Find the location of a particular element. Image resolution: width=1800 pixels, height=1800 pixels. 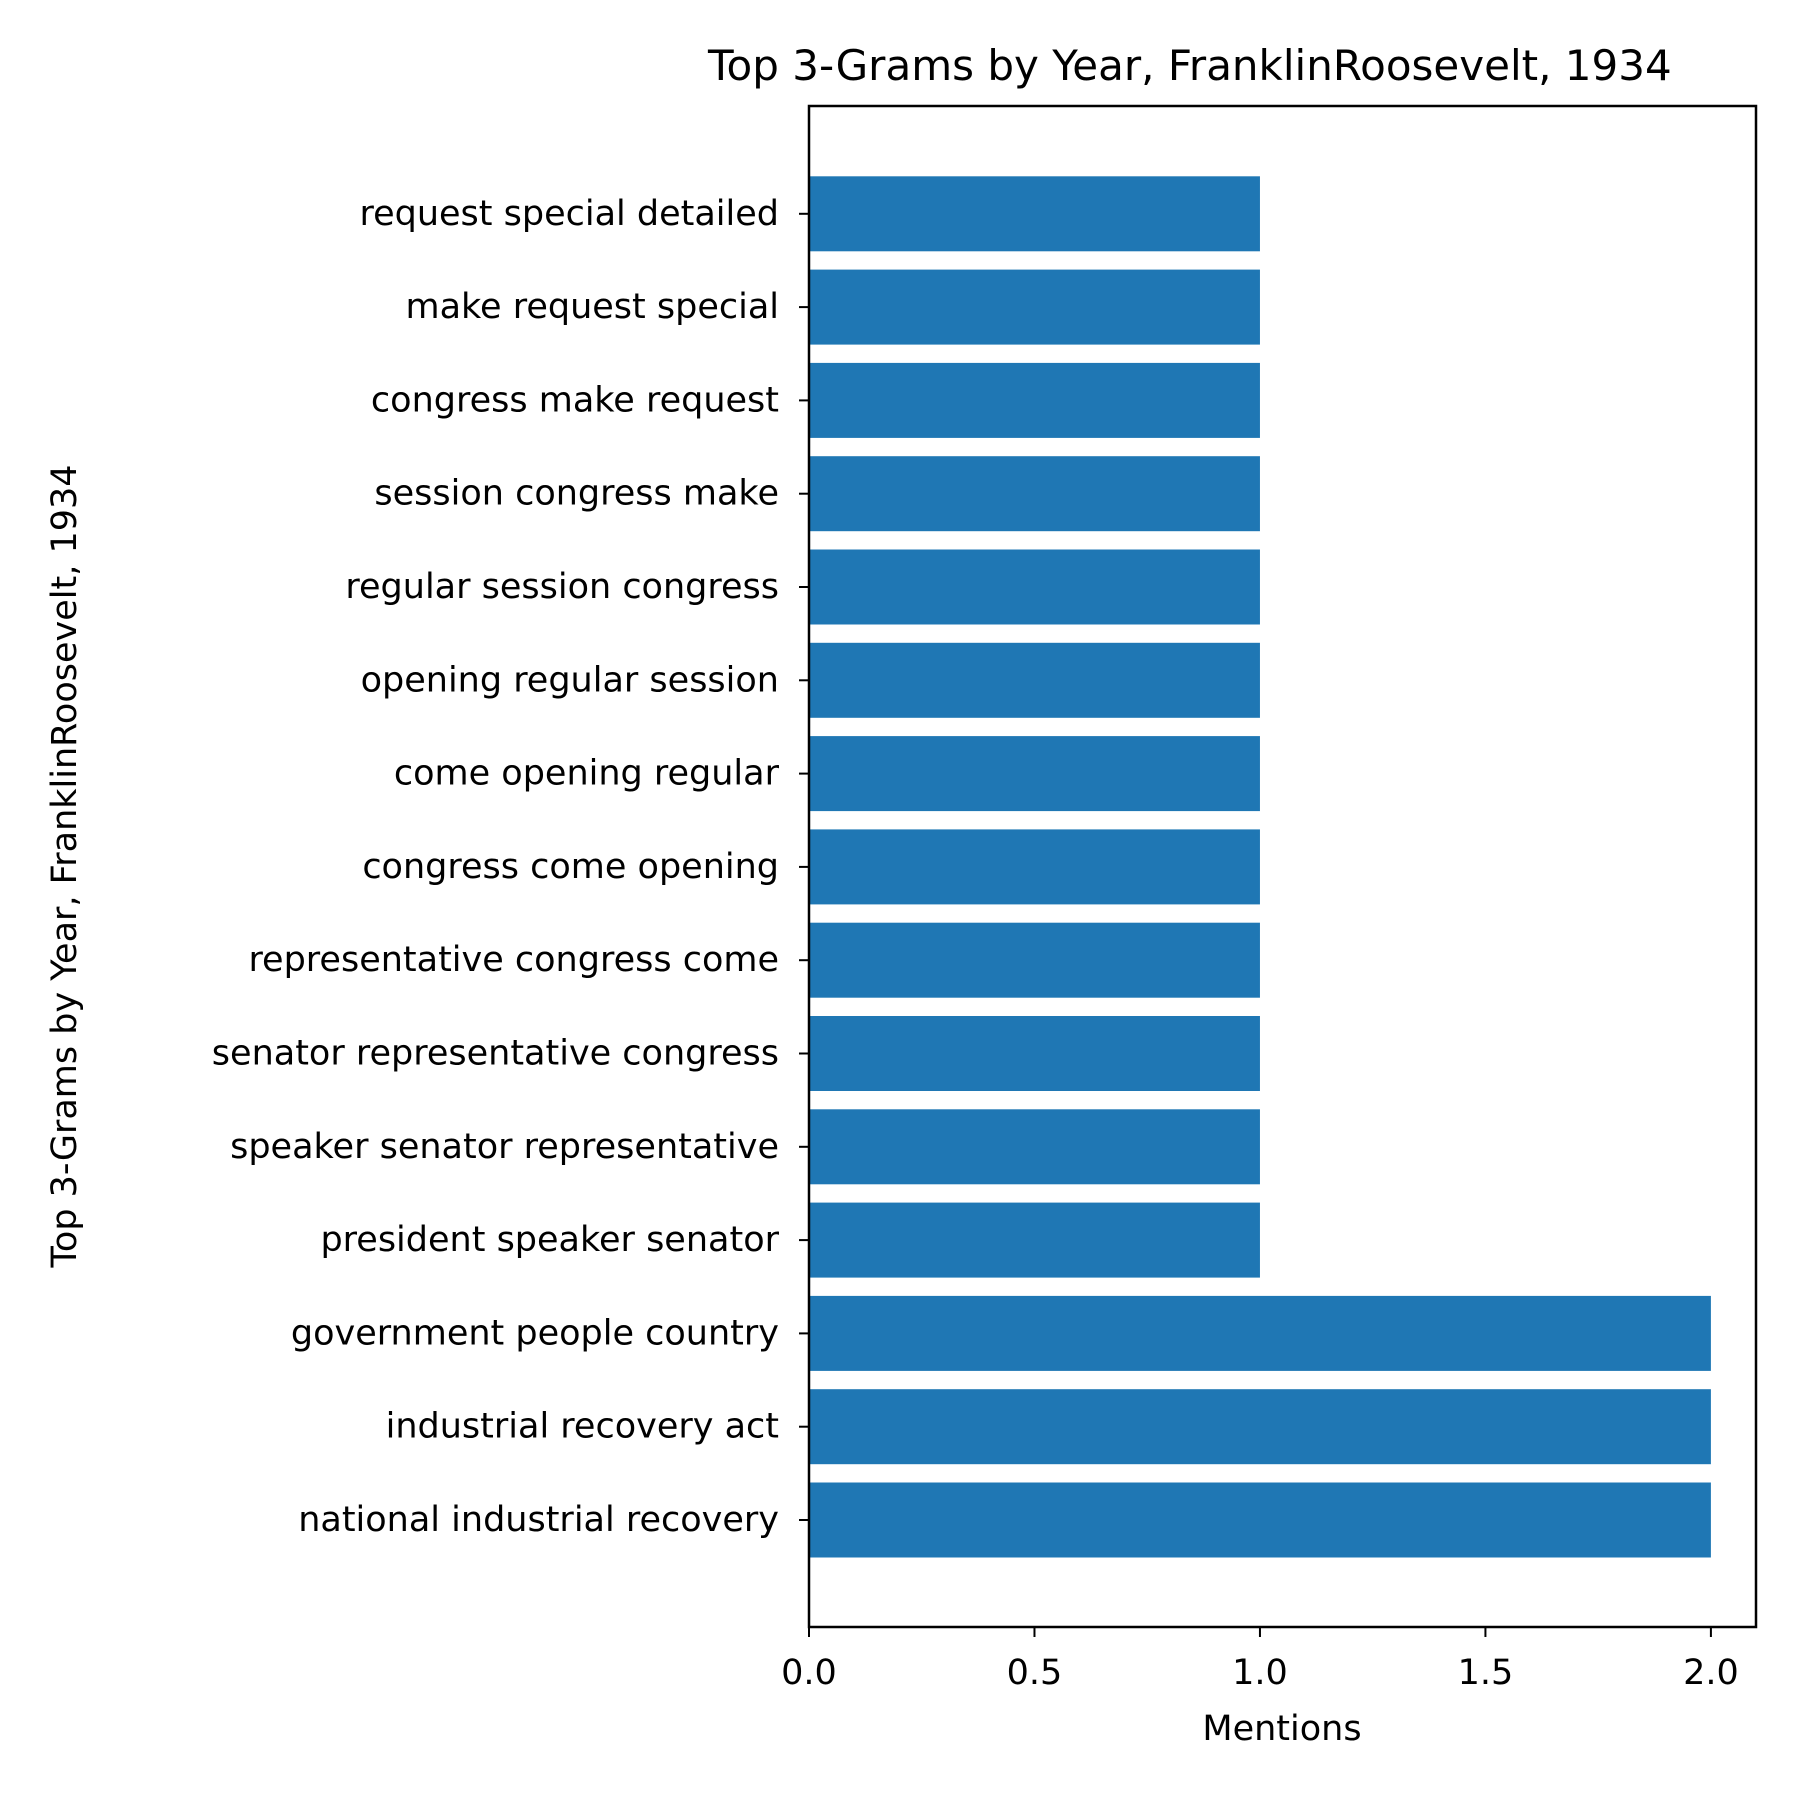

y-tick-label: president speaker senator is located at coordinates (549, 1240).